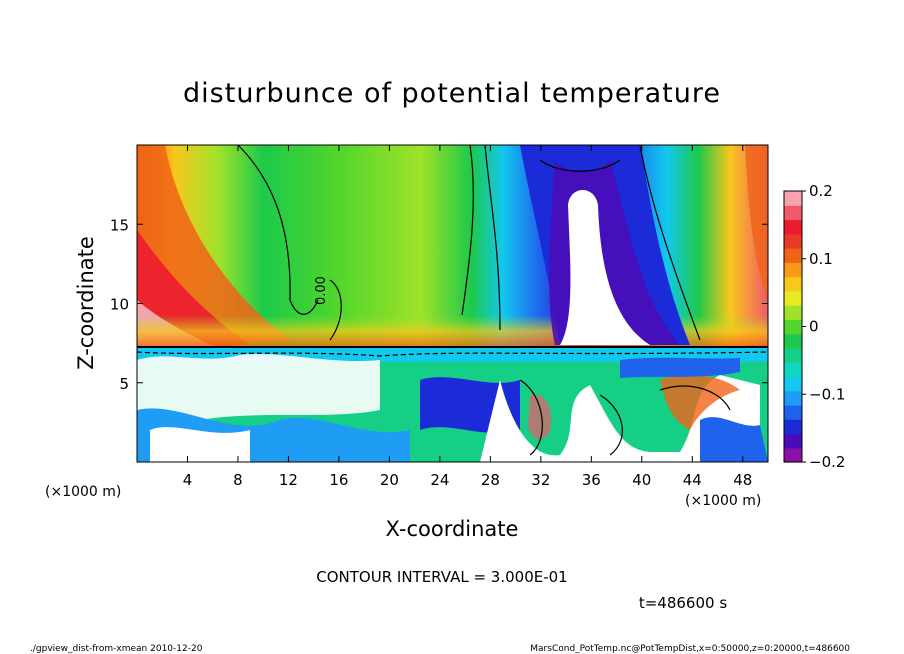  I want to click on time-text: t=486600 s, so click(683, 603).